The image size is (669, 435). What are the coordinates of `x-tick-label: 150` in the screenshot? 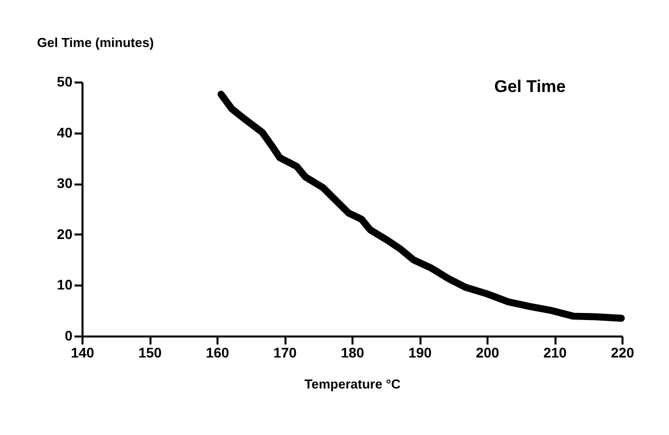 It's located at (150, 352).